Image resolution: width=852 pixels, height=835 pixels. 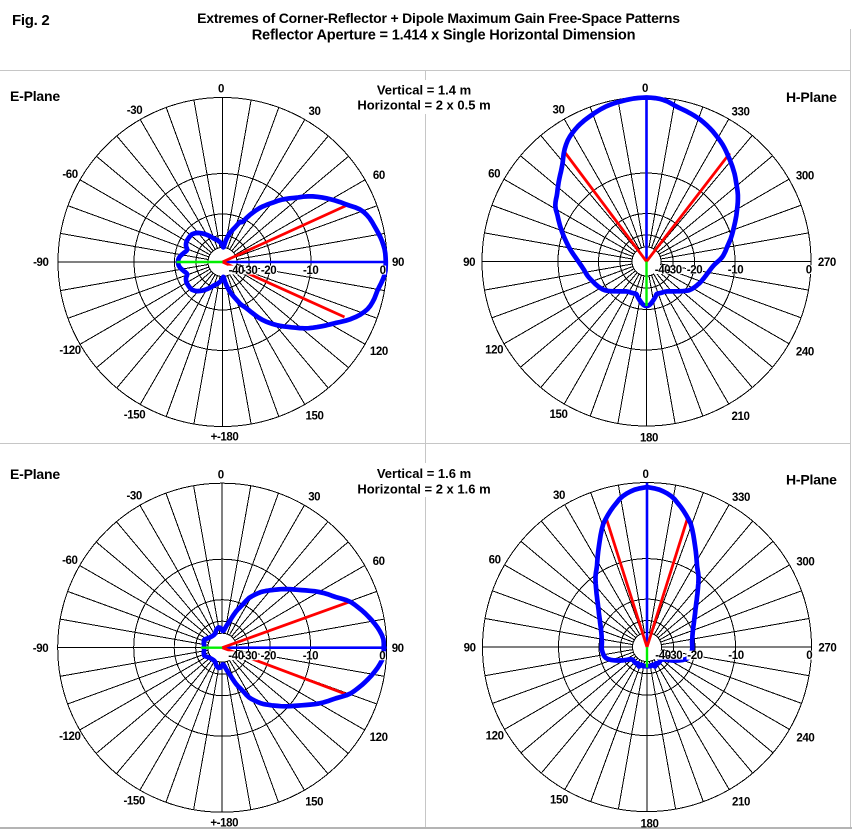 What do you see at coordinates (423, 489) in the screenshot?
I see `svg-text: Horizontal = 2 x 1.6 m` at bounding box center [423, 489].